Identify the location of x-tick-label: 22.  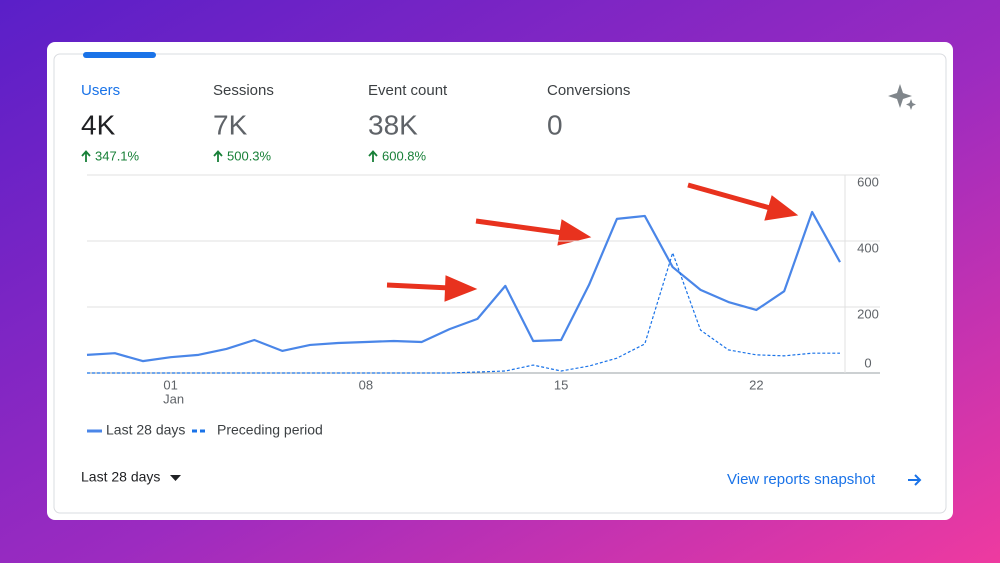
(756, 384).